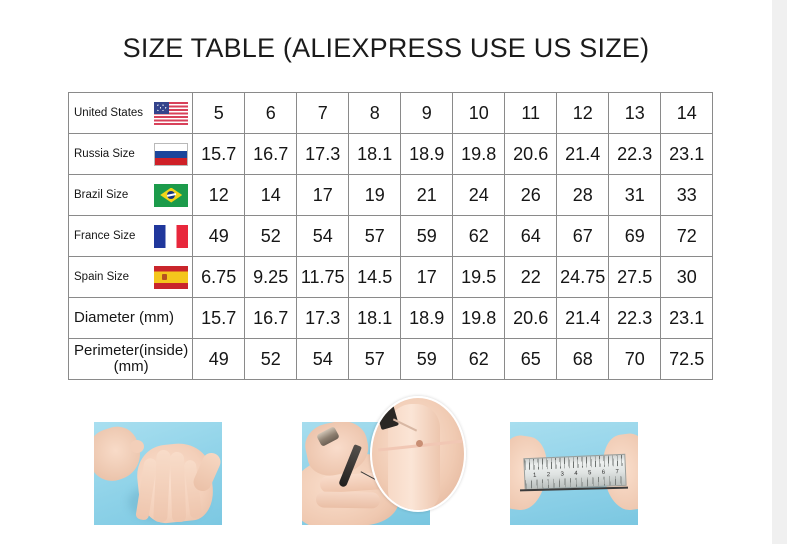 This screenshot has height=544, width=787. I want to click on row-label-line2: (mm), so click(131, 366).